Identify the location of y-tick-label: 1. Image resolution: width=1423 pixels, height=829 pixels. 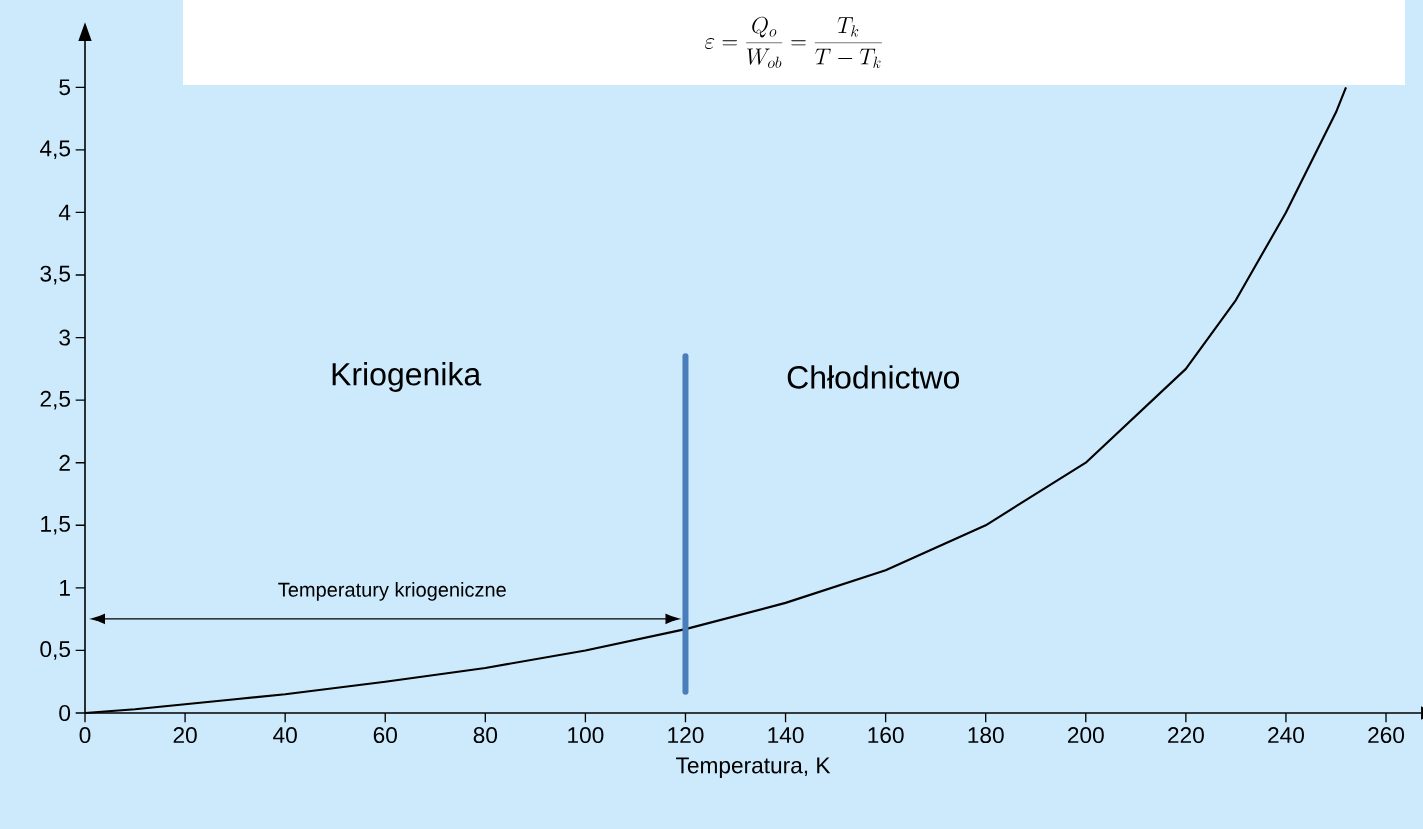
(65, 588).